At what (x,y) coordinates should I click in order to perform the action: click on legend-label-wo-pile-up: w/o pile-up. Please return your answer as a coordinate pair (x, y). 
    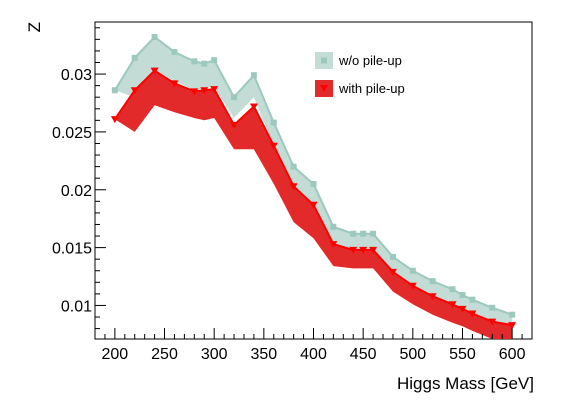
    Looking at the image, I should click on (370, 60).